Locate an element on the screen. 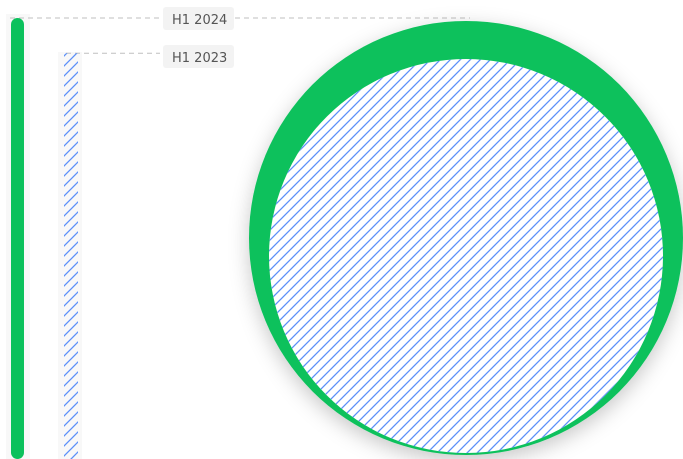 This screenshot has height=459, width=683. svg-text: H1 2023 is located at coordinates (199, 58).